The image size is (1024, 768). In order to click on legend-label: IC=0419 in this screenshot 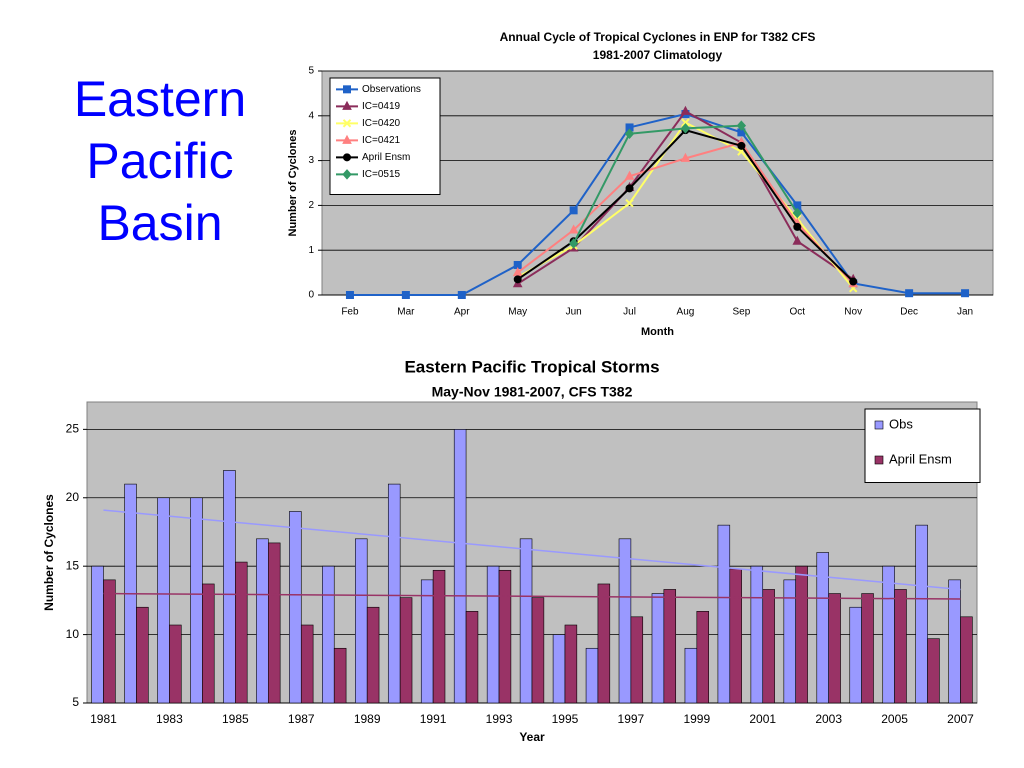, I will do `click(381, 106)`.